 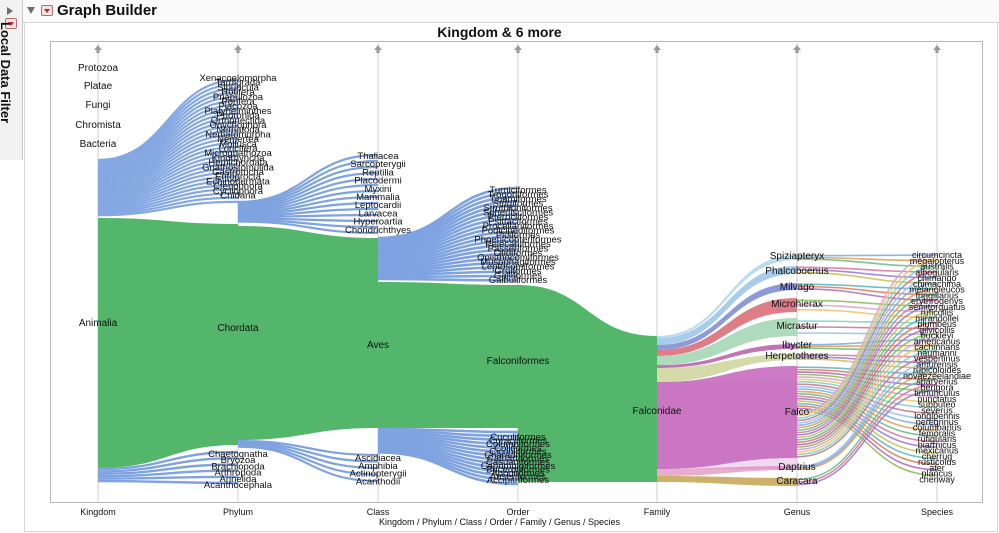 What do you see at coordinates (238, 116) in the screenshot?
I see `phylum-label-phoronida: Phoronida` at bounding box center [238, 116].